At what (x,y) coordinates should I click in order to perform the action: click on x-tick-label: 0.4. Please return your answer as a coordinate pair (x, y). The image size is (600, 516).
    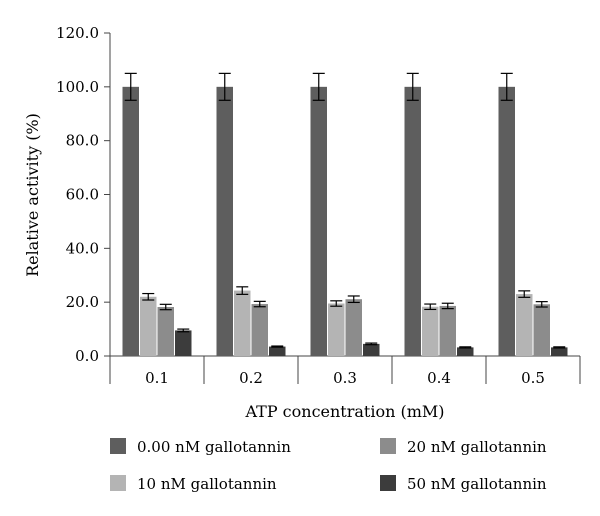
    Looking at the image, I should click on (439, 378).